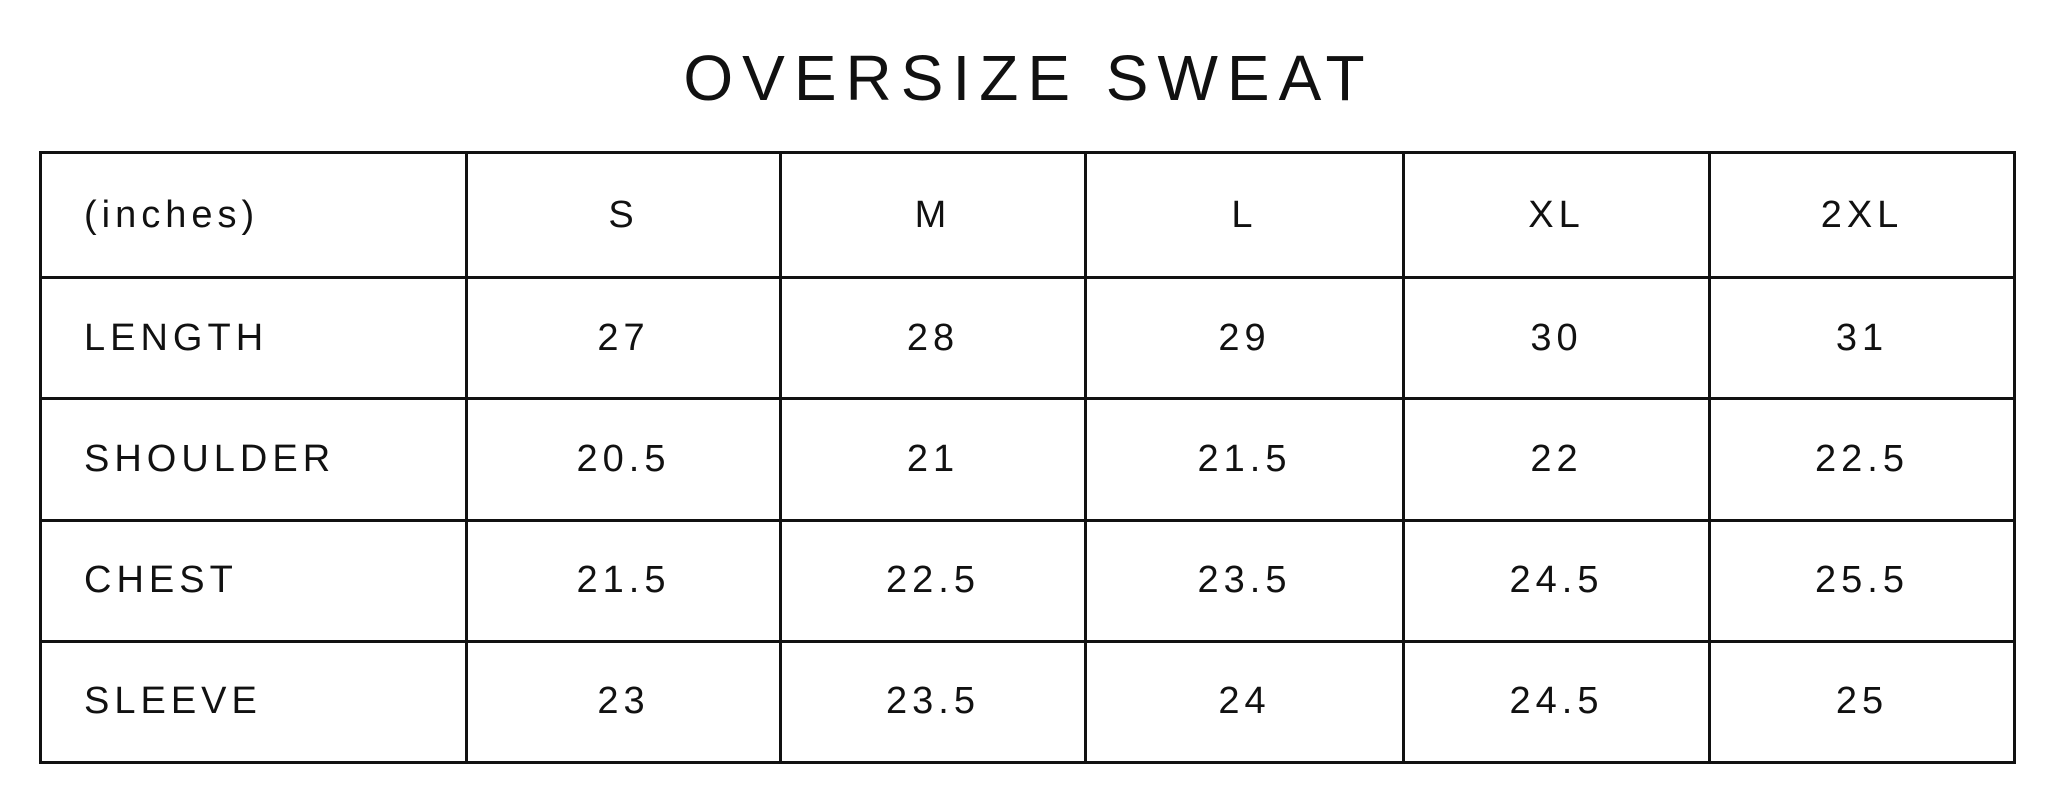 Image resolution: width=2048 pixels, height=798 pixels. I want to click on table-cell: 21, so click(933, 459).